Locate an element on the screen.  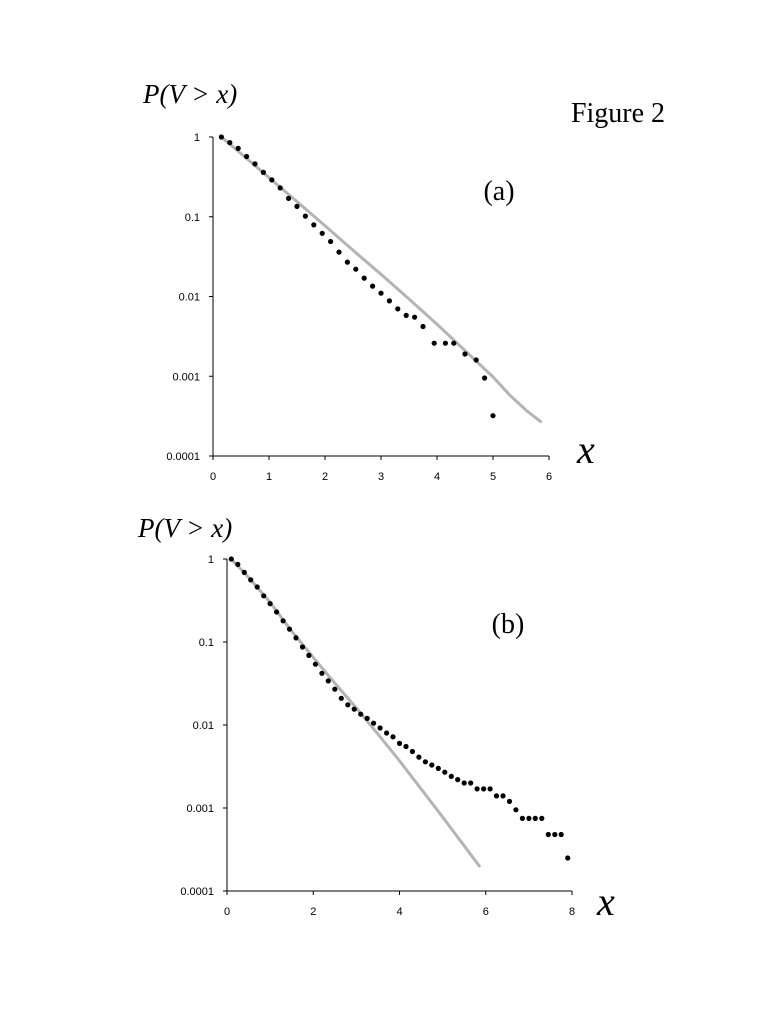
y-tick-label: 0.0001 is located at coordinates (183, 457).